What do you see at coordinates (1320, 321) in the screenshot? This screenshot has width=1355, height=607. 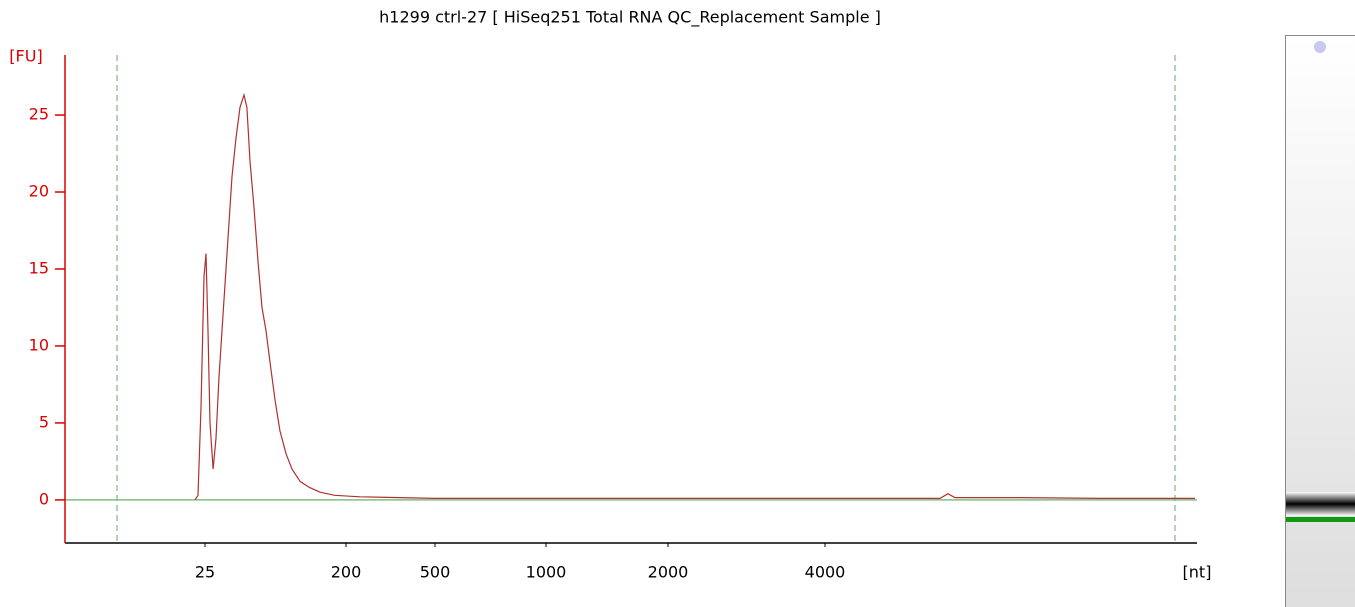 I see `gel-lane` at bounding box center [1320, 321].